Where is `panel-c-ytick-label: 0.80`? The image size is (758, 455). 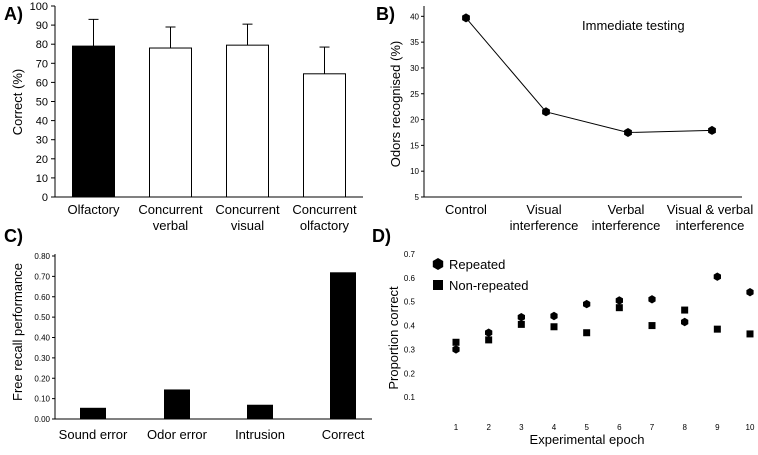
panel-c-ytick-label: 0.80 is located at coordinates (42, 256).